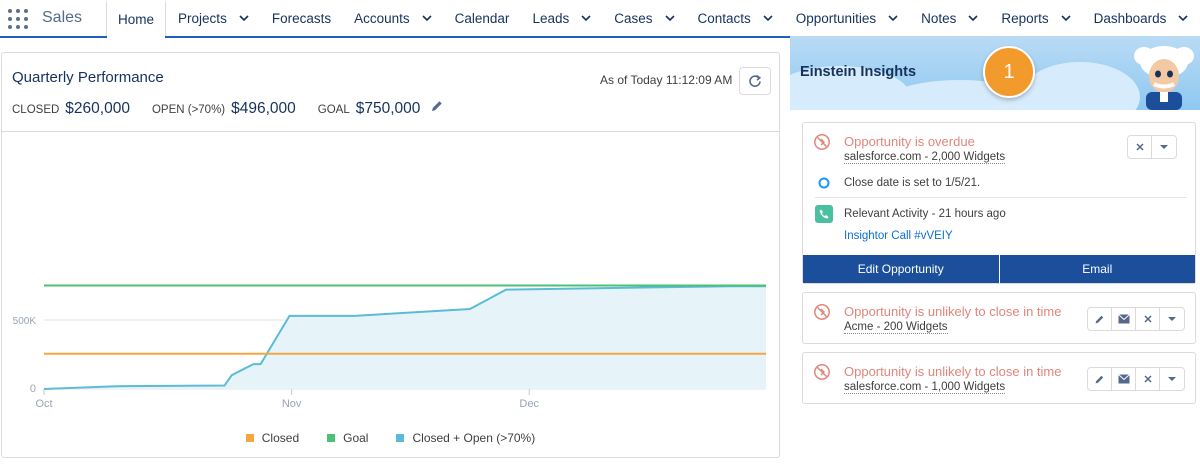 This screenshot has height=466, width=1200. What do you see at coordinates (561, 18) in the screenshot?
I see `nav-tab-leads: Leads` at bounding box center [561, 18].